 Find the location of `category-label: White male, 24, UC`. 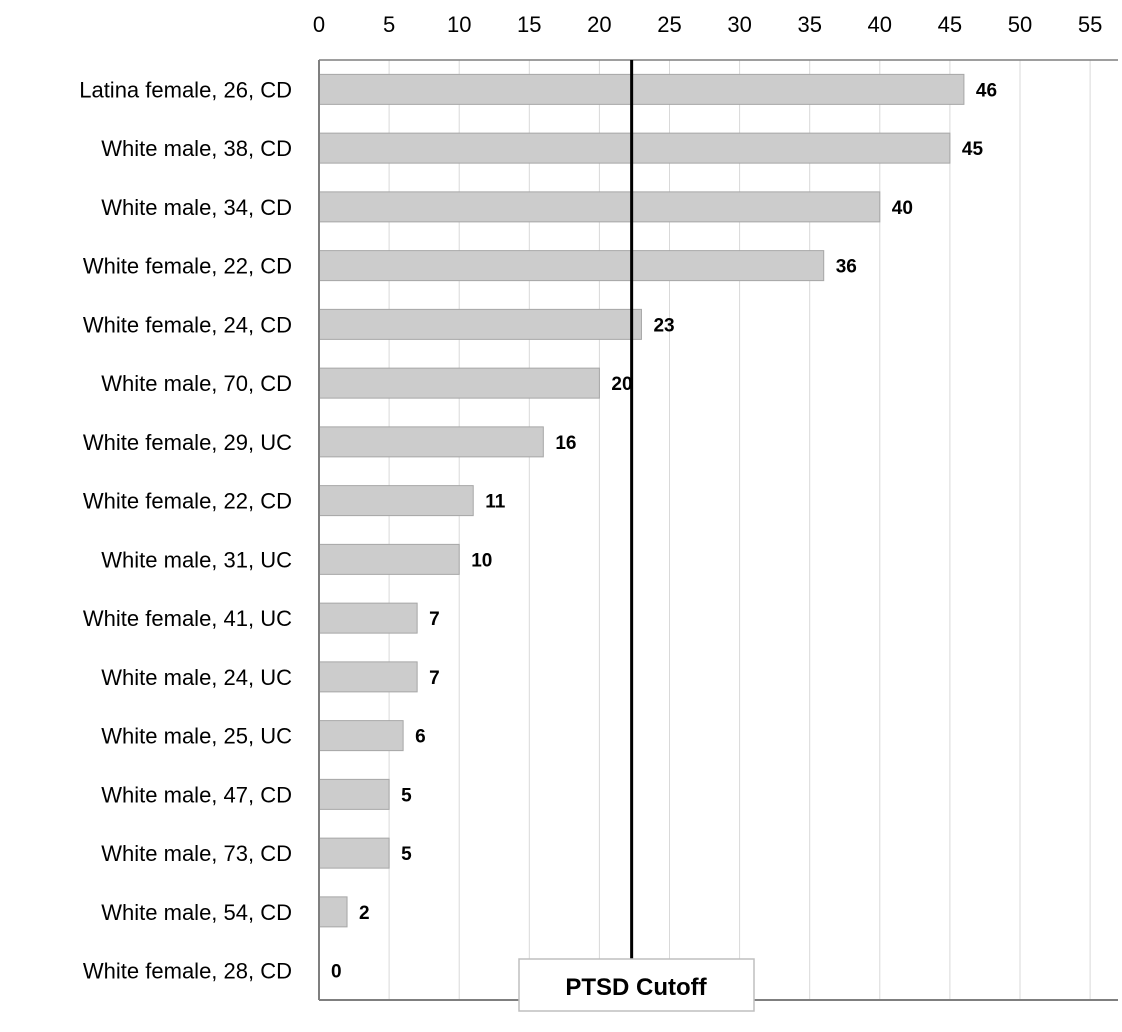

category-label: White male, 24, UC is located at coordinates (196, 677).